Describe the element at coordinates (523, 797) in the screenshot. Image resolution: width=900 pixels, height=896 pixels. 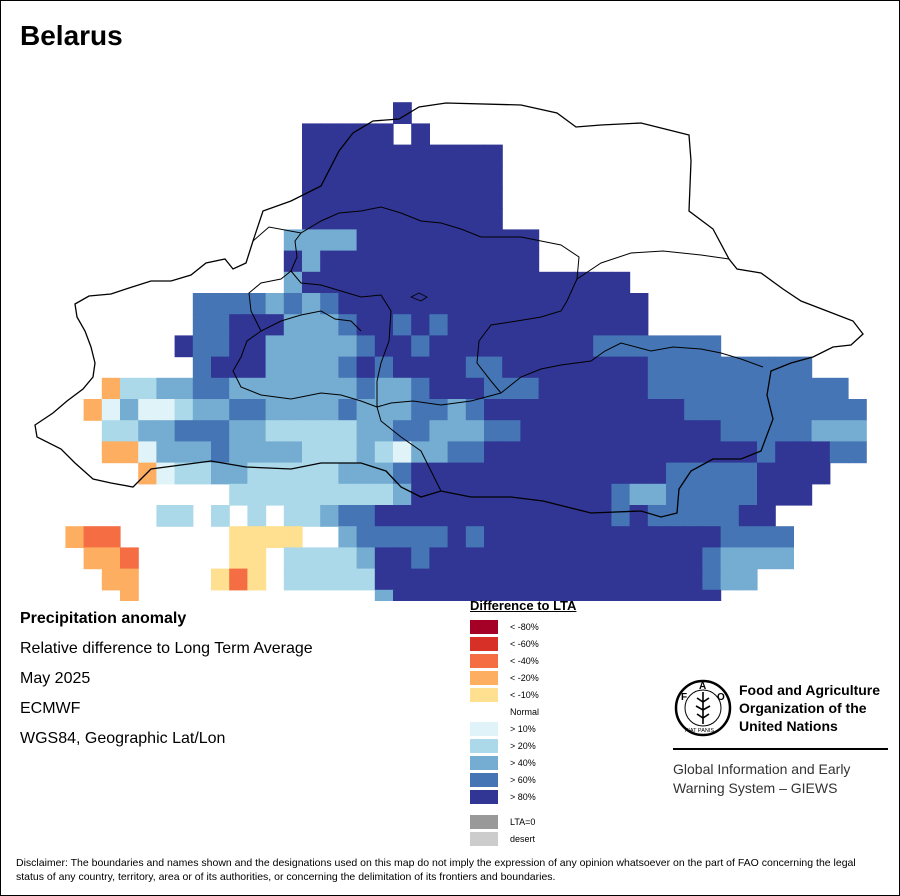
I see `legend-label: > 80%` at that location.